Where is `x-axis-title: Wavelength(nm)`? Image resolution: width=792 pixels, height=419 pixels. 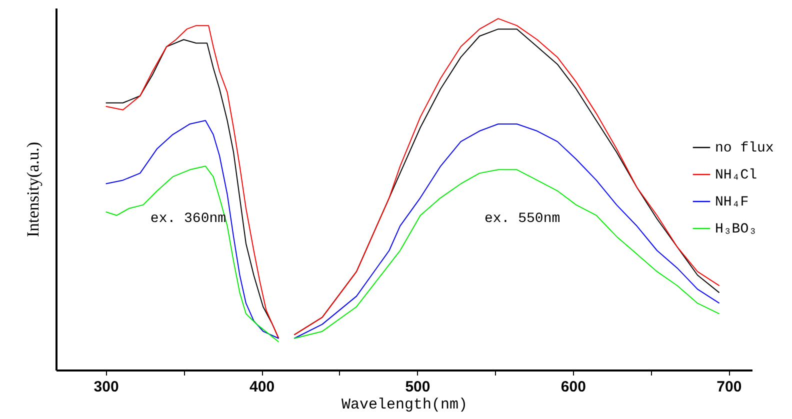
x-axis-title: Wavelength(nm) is located at coordinates (404, 405).